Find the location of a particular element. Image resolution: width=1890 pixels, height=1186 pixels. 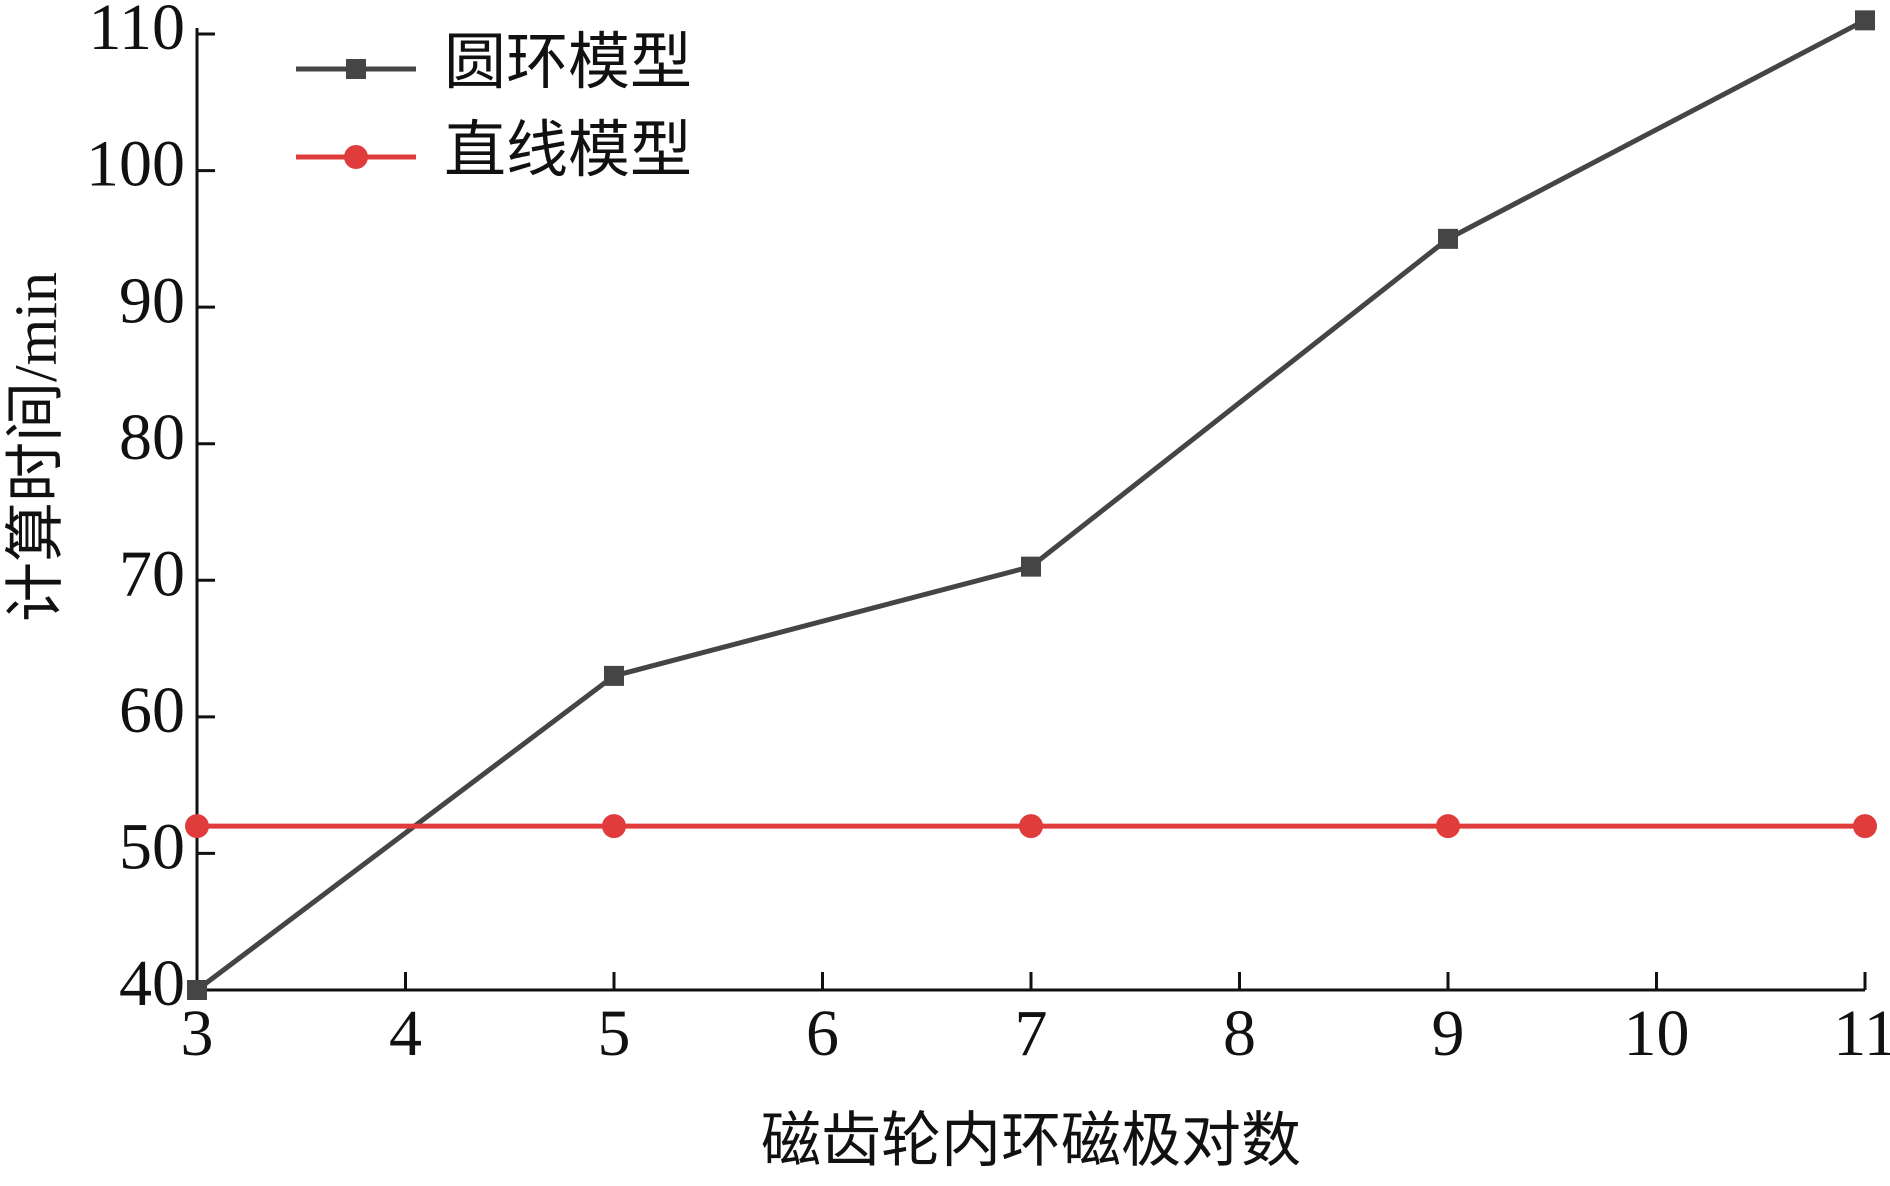

y-tick-label: 60 is located at coordinates (152, 710).